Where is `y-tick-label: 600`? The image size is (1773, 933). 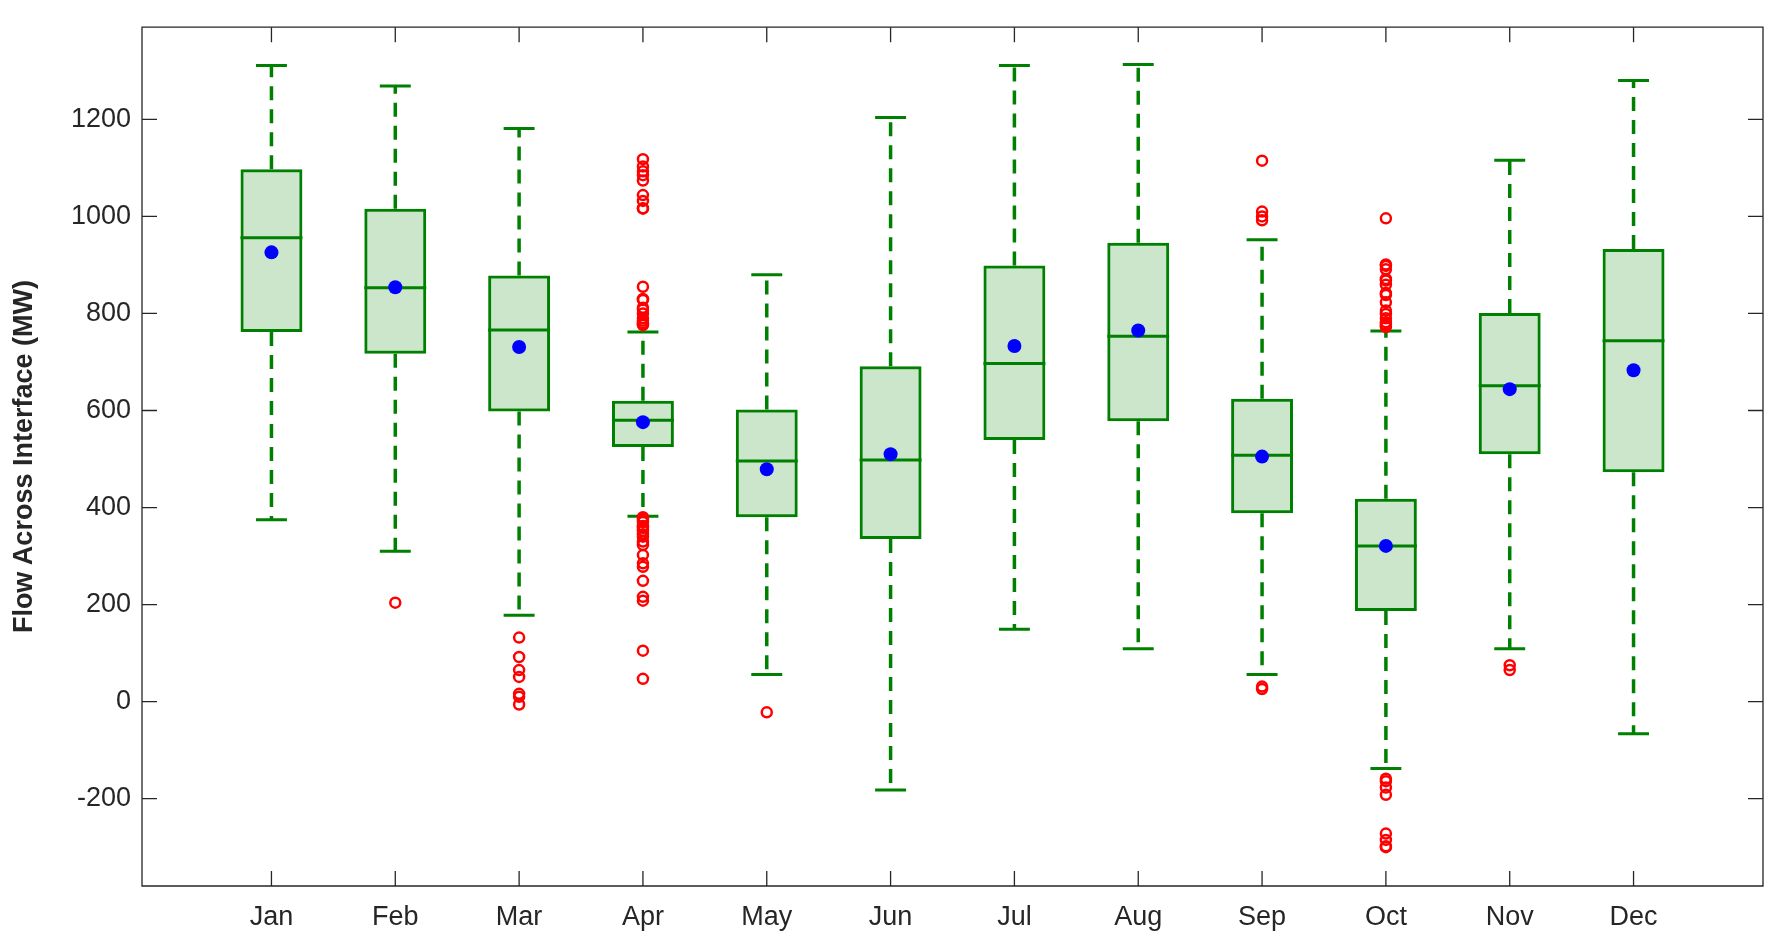 y-tick-label: 600 is located at coordinates (108, 408).